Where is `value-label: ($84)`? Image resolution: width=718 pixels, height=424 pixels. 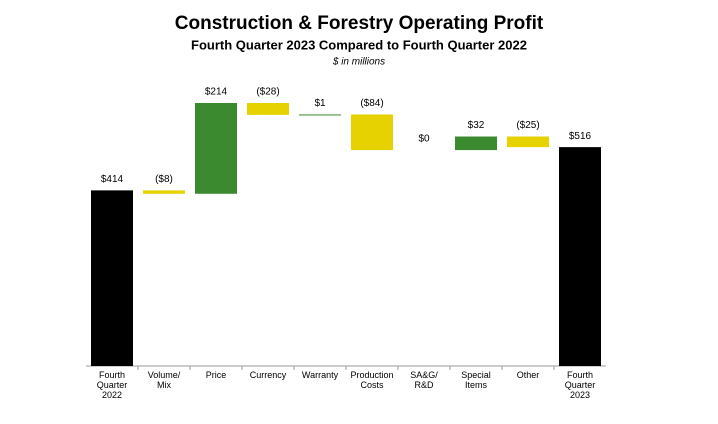
value-label: ($84) is located at coordinates (371, 103).